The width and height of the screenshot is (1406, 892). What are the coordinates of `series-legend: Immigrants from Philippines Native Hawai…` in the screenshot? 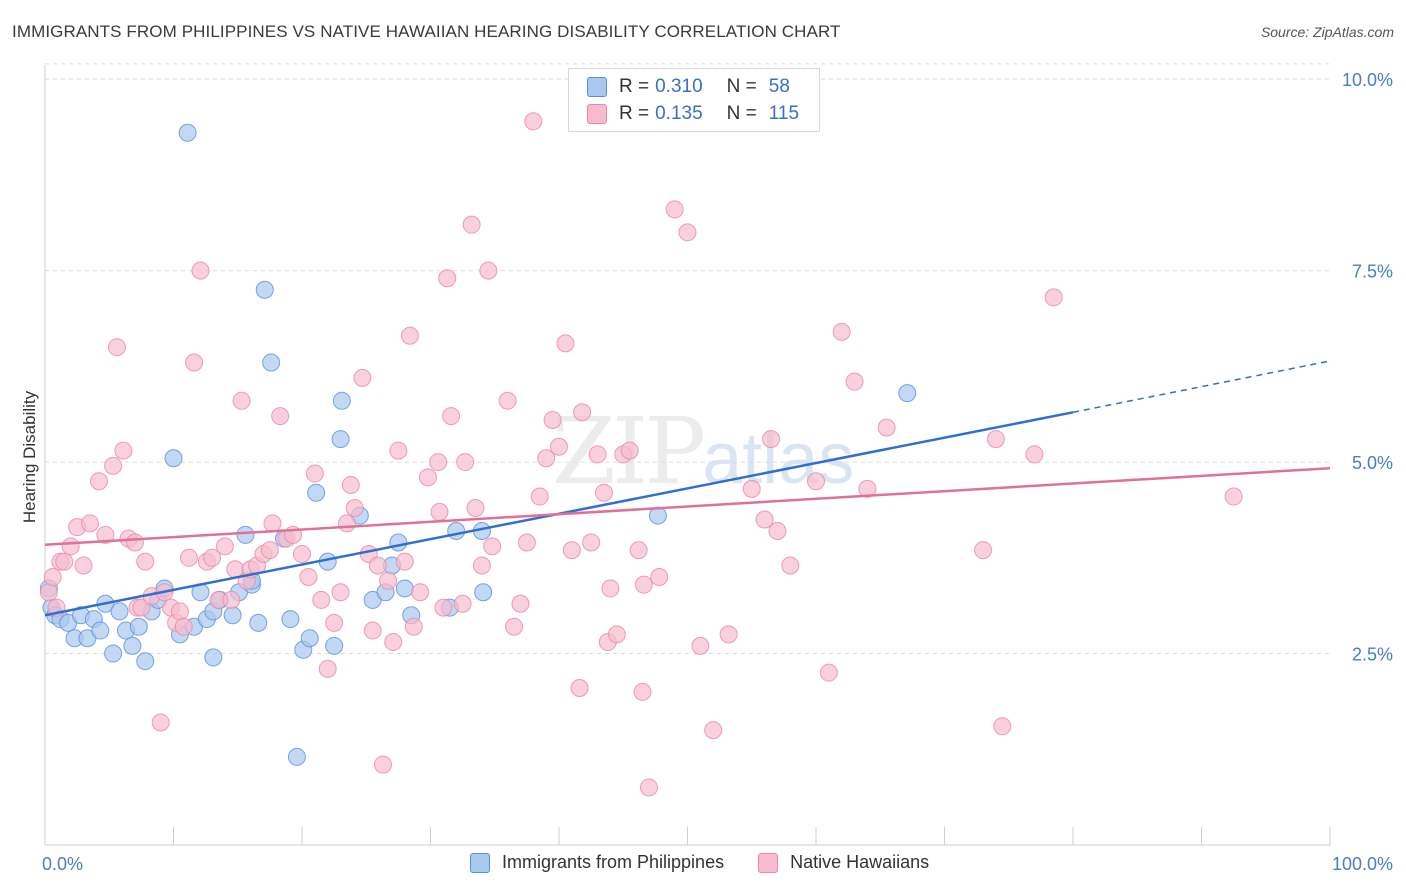 It's located at (716, 862).